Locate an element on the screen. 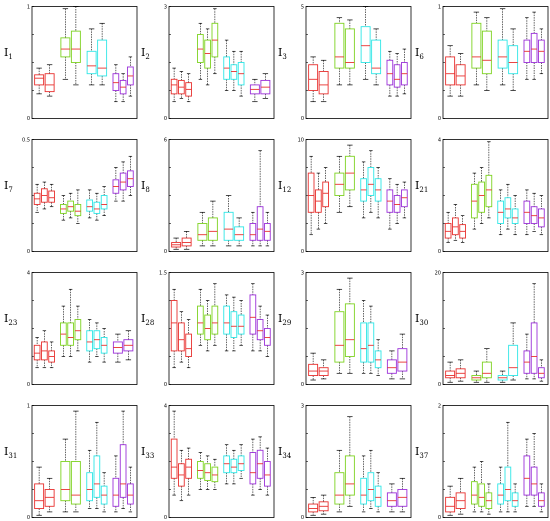  panel-label: I37 is located at coordinates (421, 452).